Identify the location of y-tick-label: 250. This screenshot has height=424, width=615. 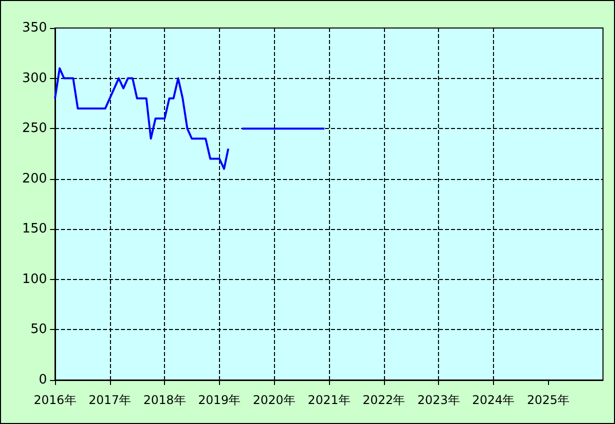
(34, 128).